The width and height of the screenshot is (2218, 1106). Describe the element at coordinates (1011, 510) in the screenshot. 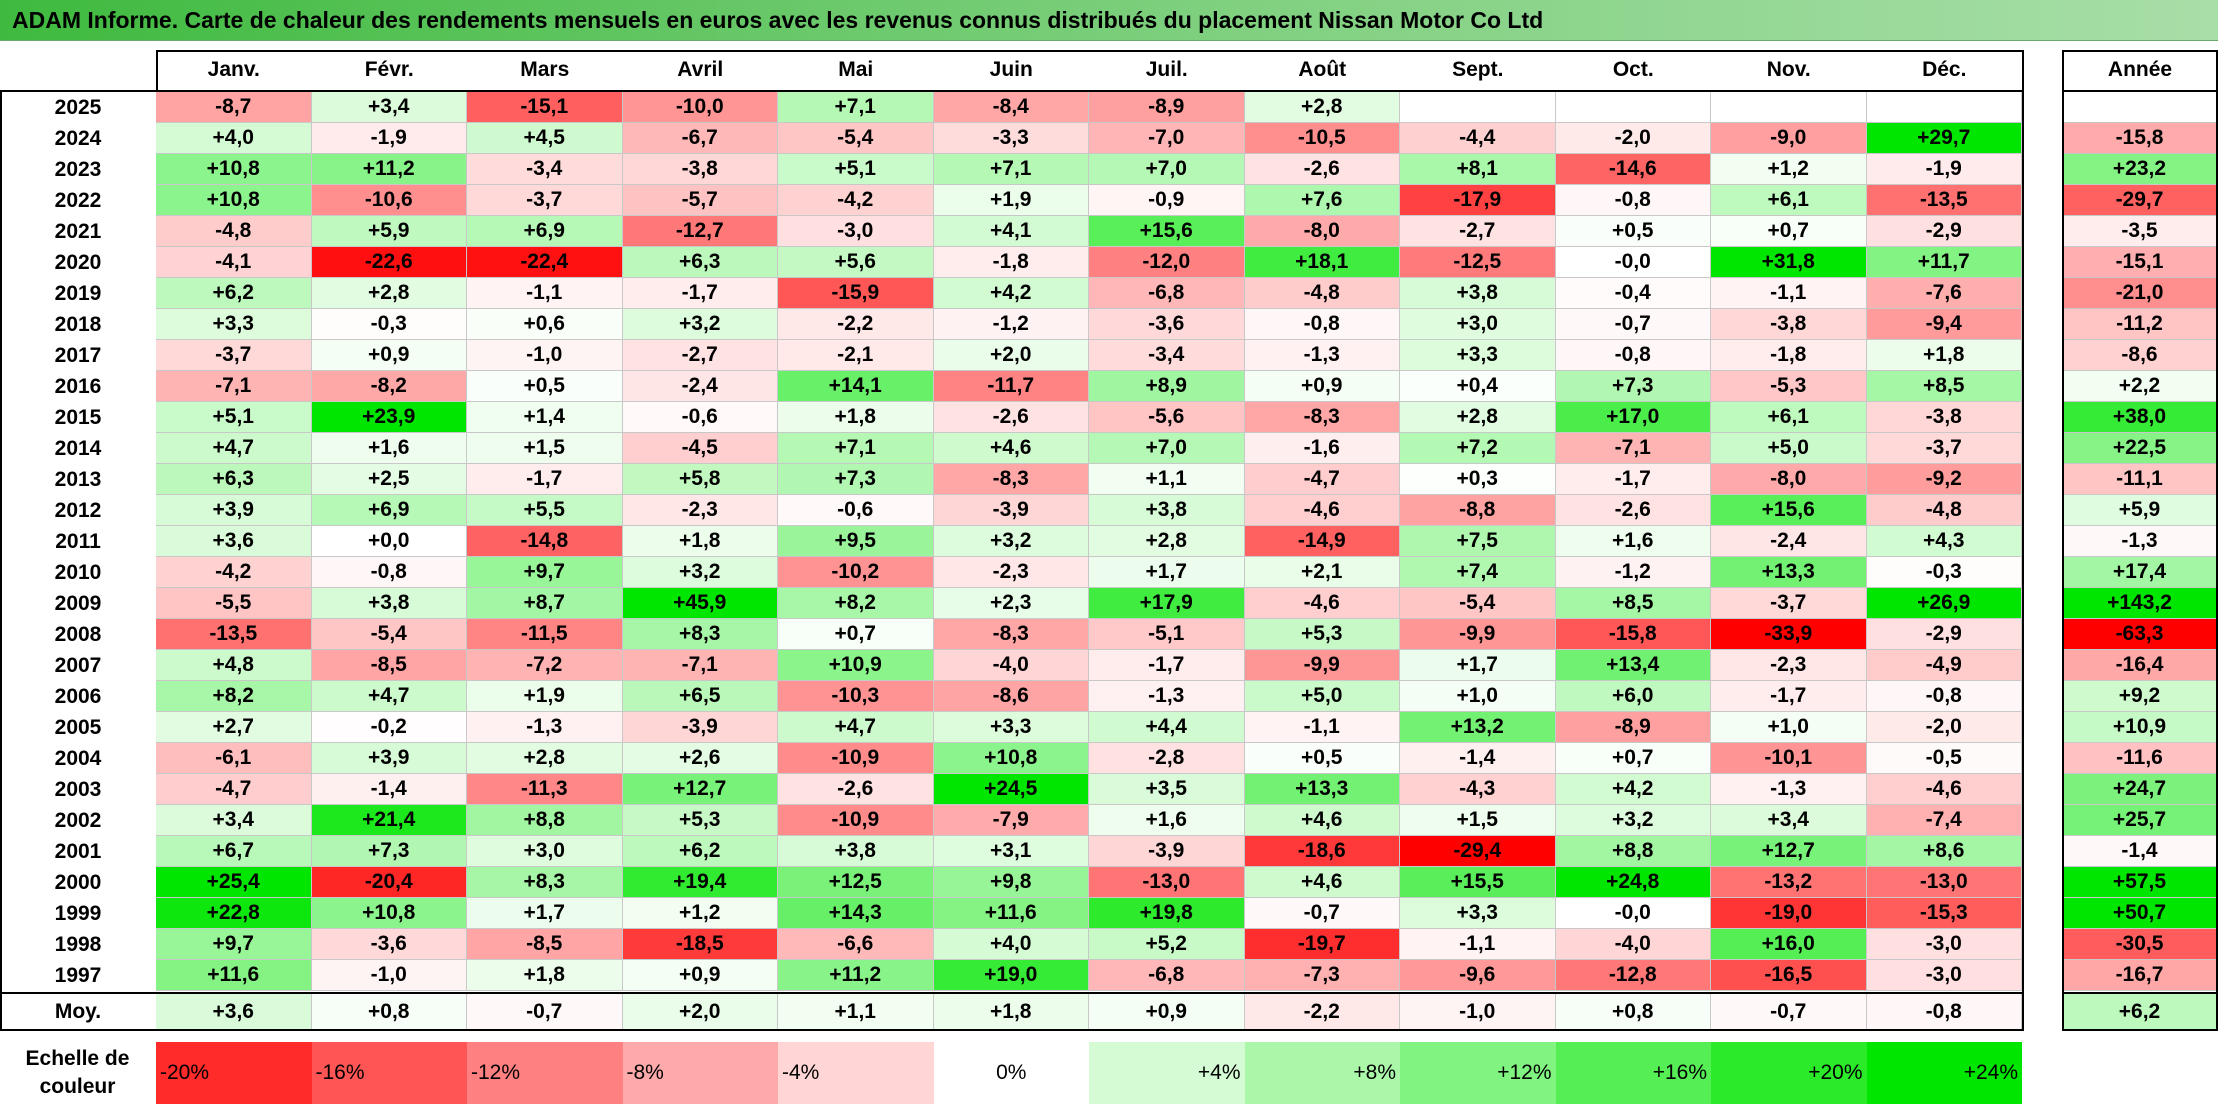

I see `heatmap-cell: -3,9` at that location.